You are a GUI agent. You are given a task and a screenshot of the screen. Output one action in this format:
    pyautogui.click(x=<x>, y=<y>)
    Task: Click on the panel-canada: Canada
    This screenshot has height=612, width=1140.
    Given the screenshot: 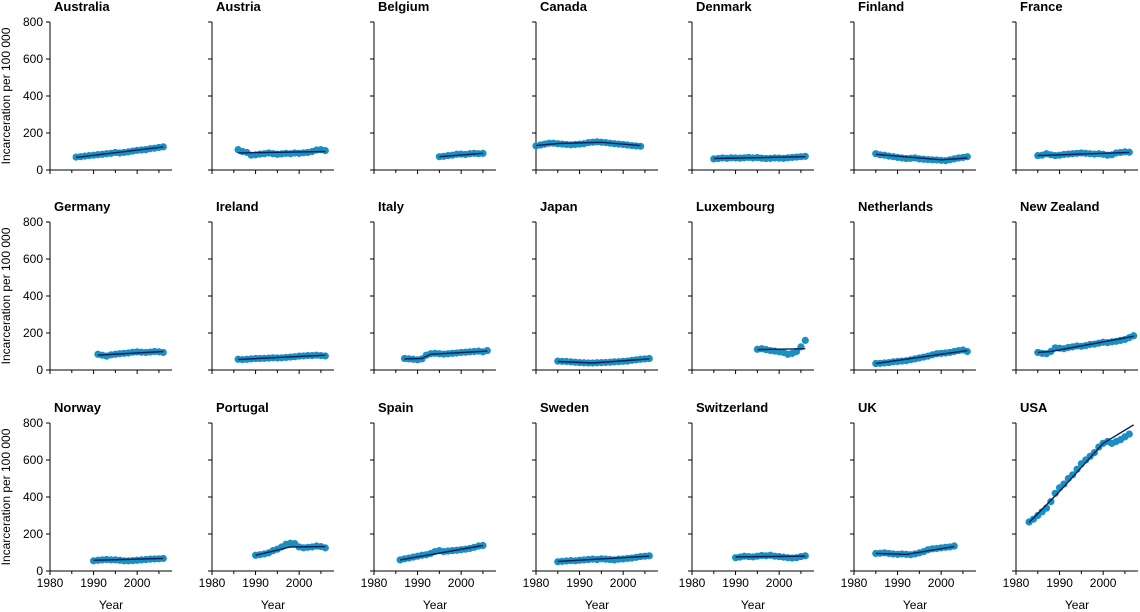 What is the action you would take?
    pyautogui.click(x=595, y=87)
    